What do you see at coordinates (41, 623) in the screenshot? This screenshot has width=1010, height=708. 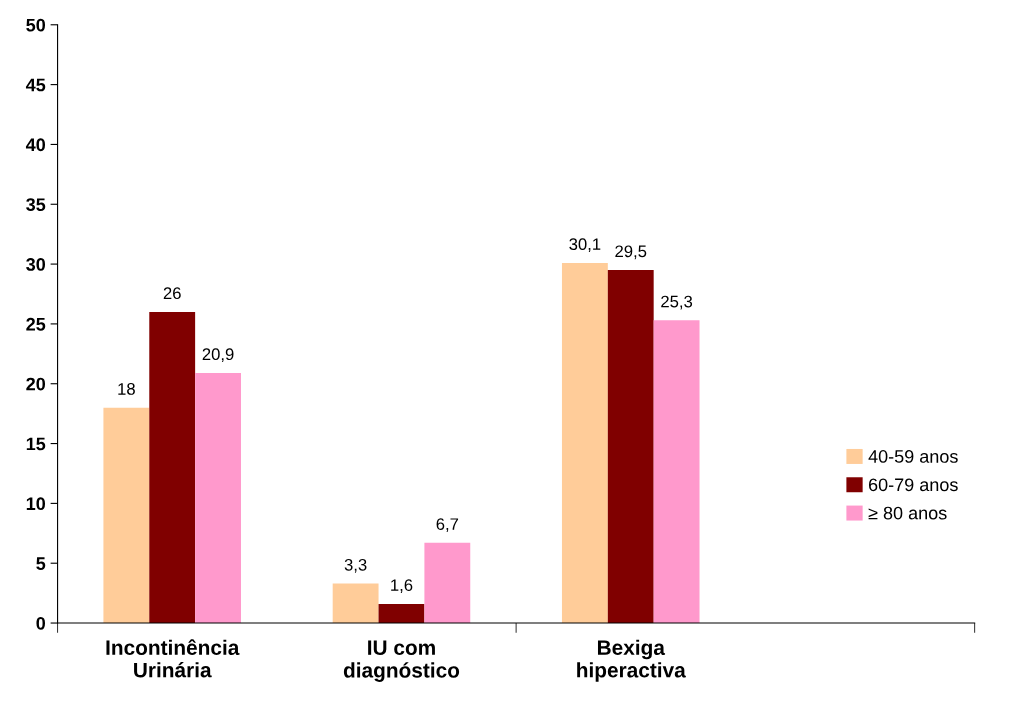 I see `y-tick-label: 0` at bounding box center [41, 623].